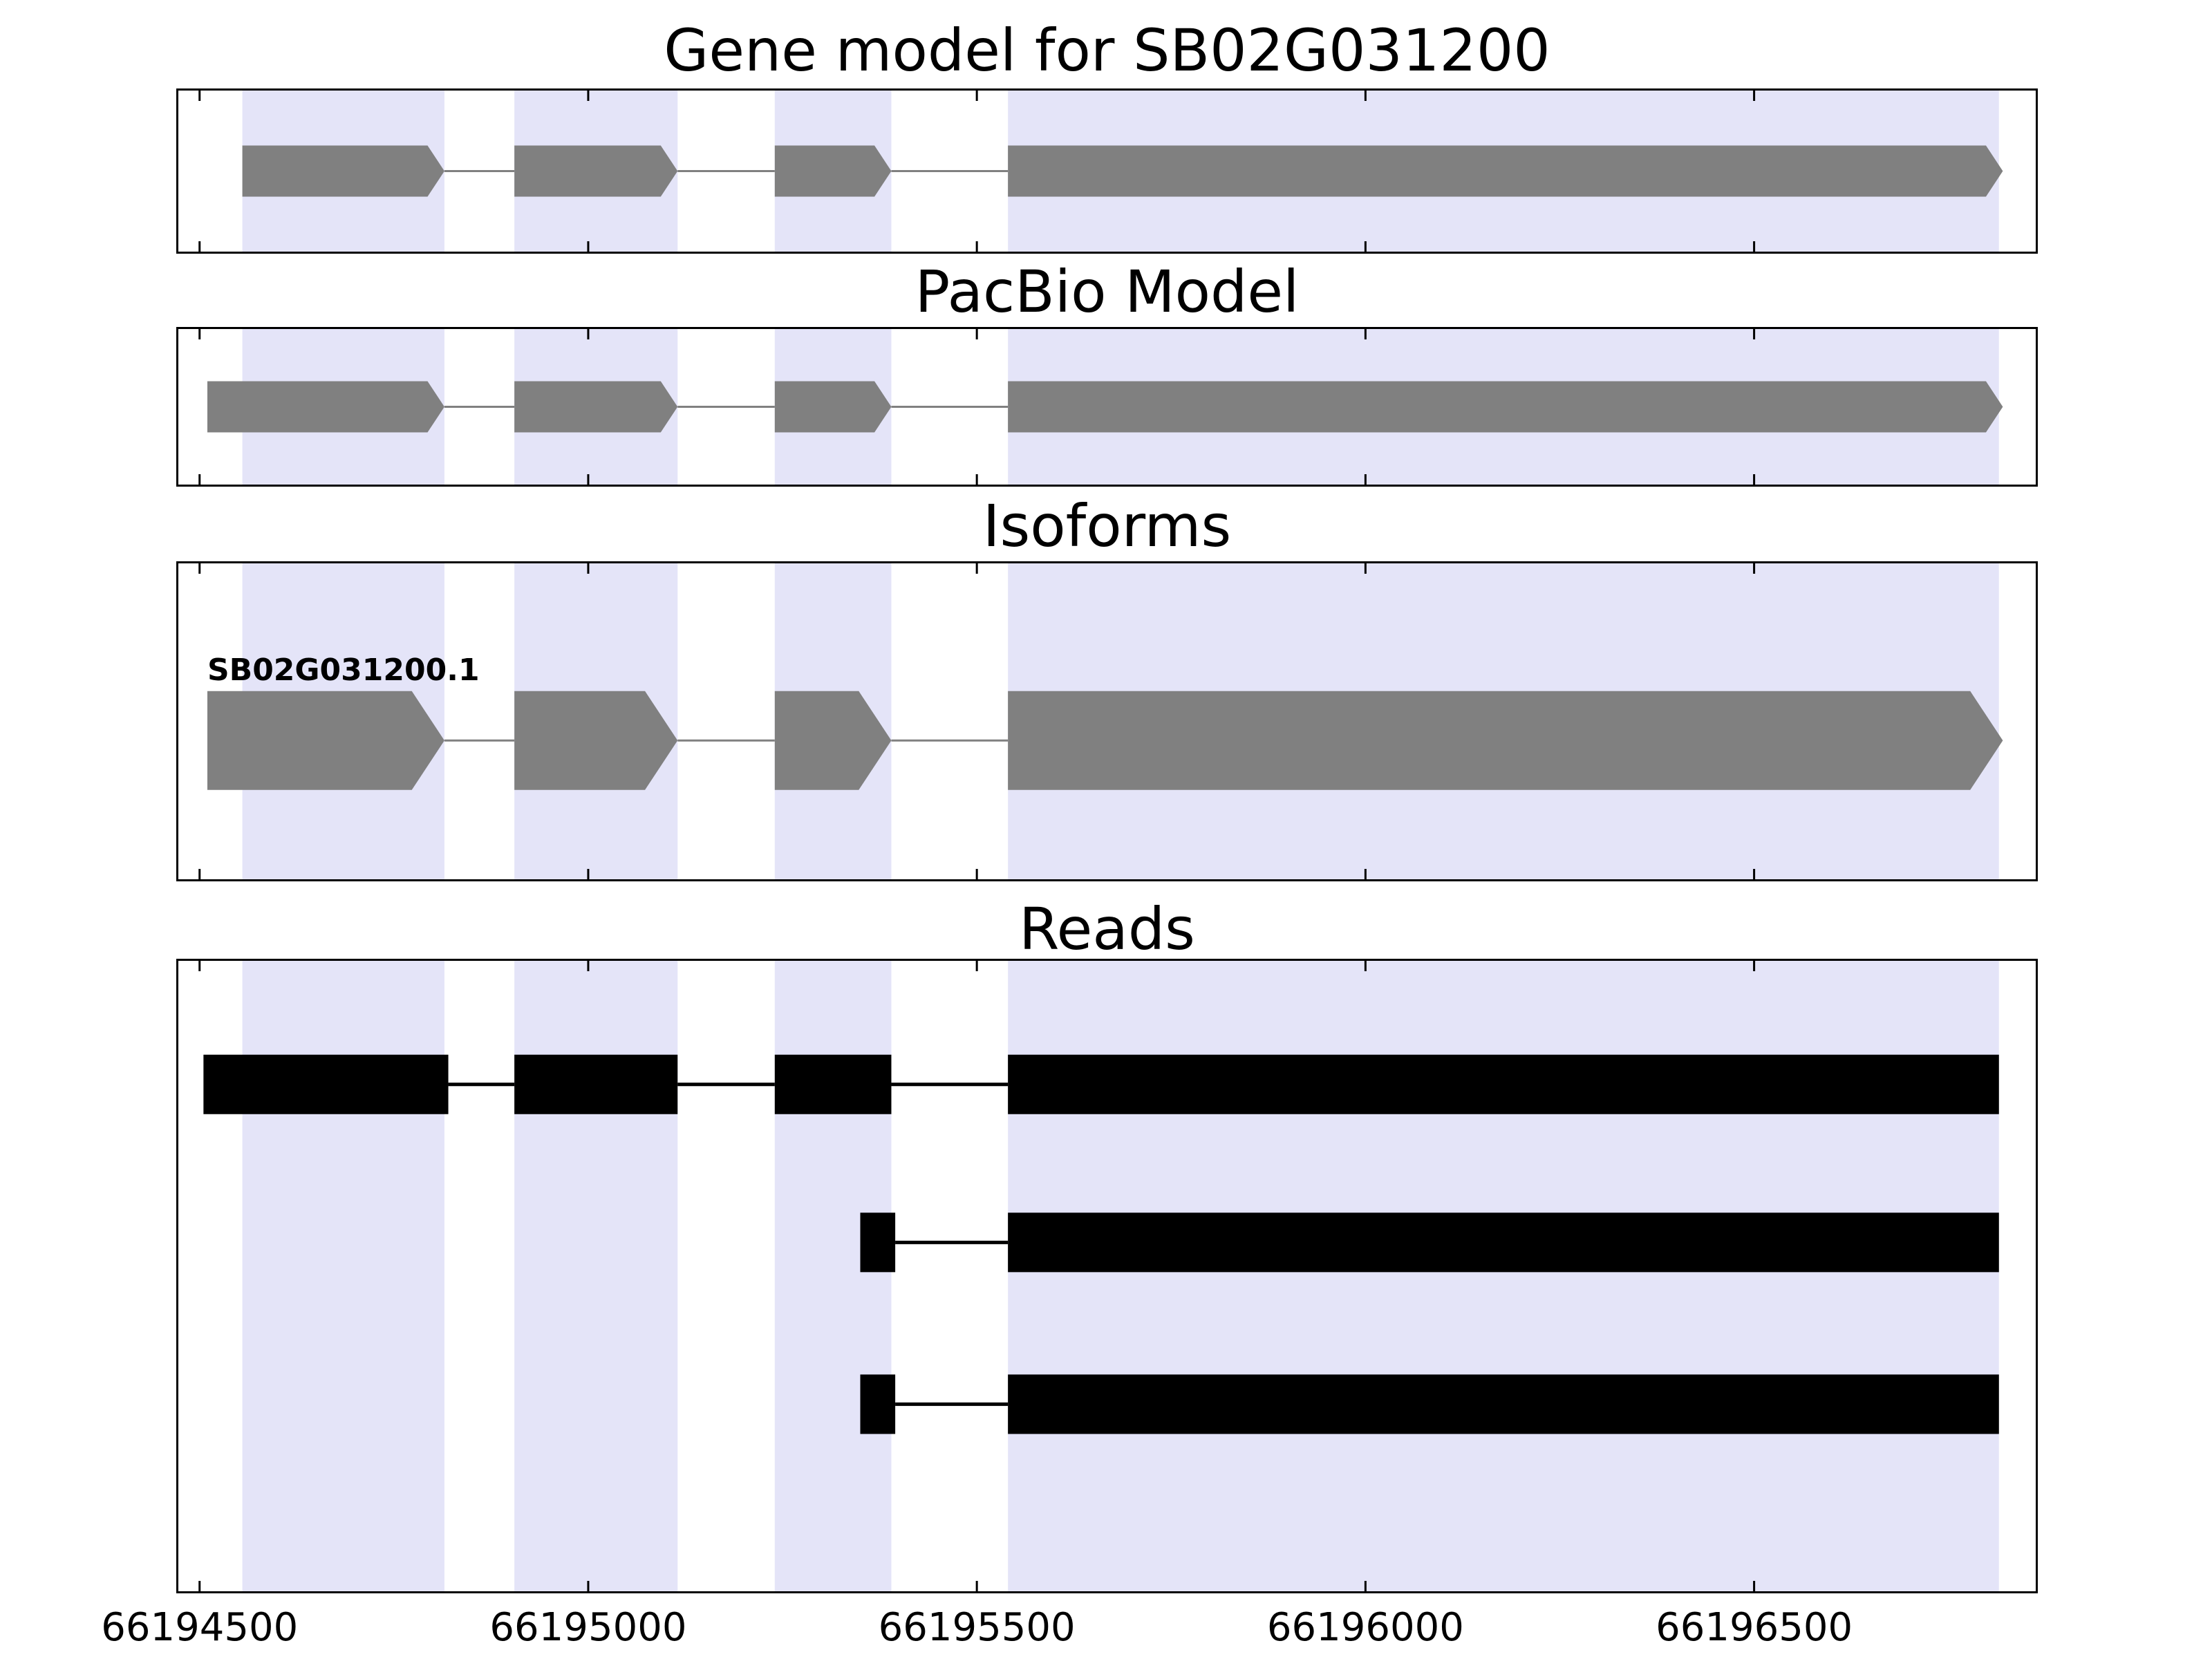 This screenshot has height=1659, width=2212. Describe the element at coordinates (1755, 1628) in the screenshot. I see `x-tick-label: 66196500` at that location.